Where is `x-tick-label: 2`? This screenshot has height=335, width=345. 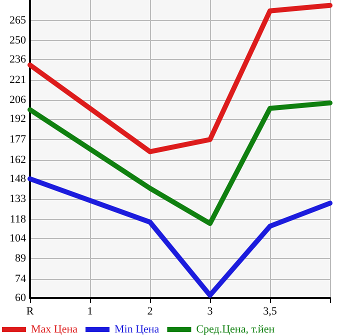
x-tick-label: 2 is located at coordinates (150, 312).